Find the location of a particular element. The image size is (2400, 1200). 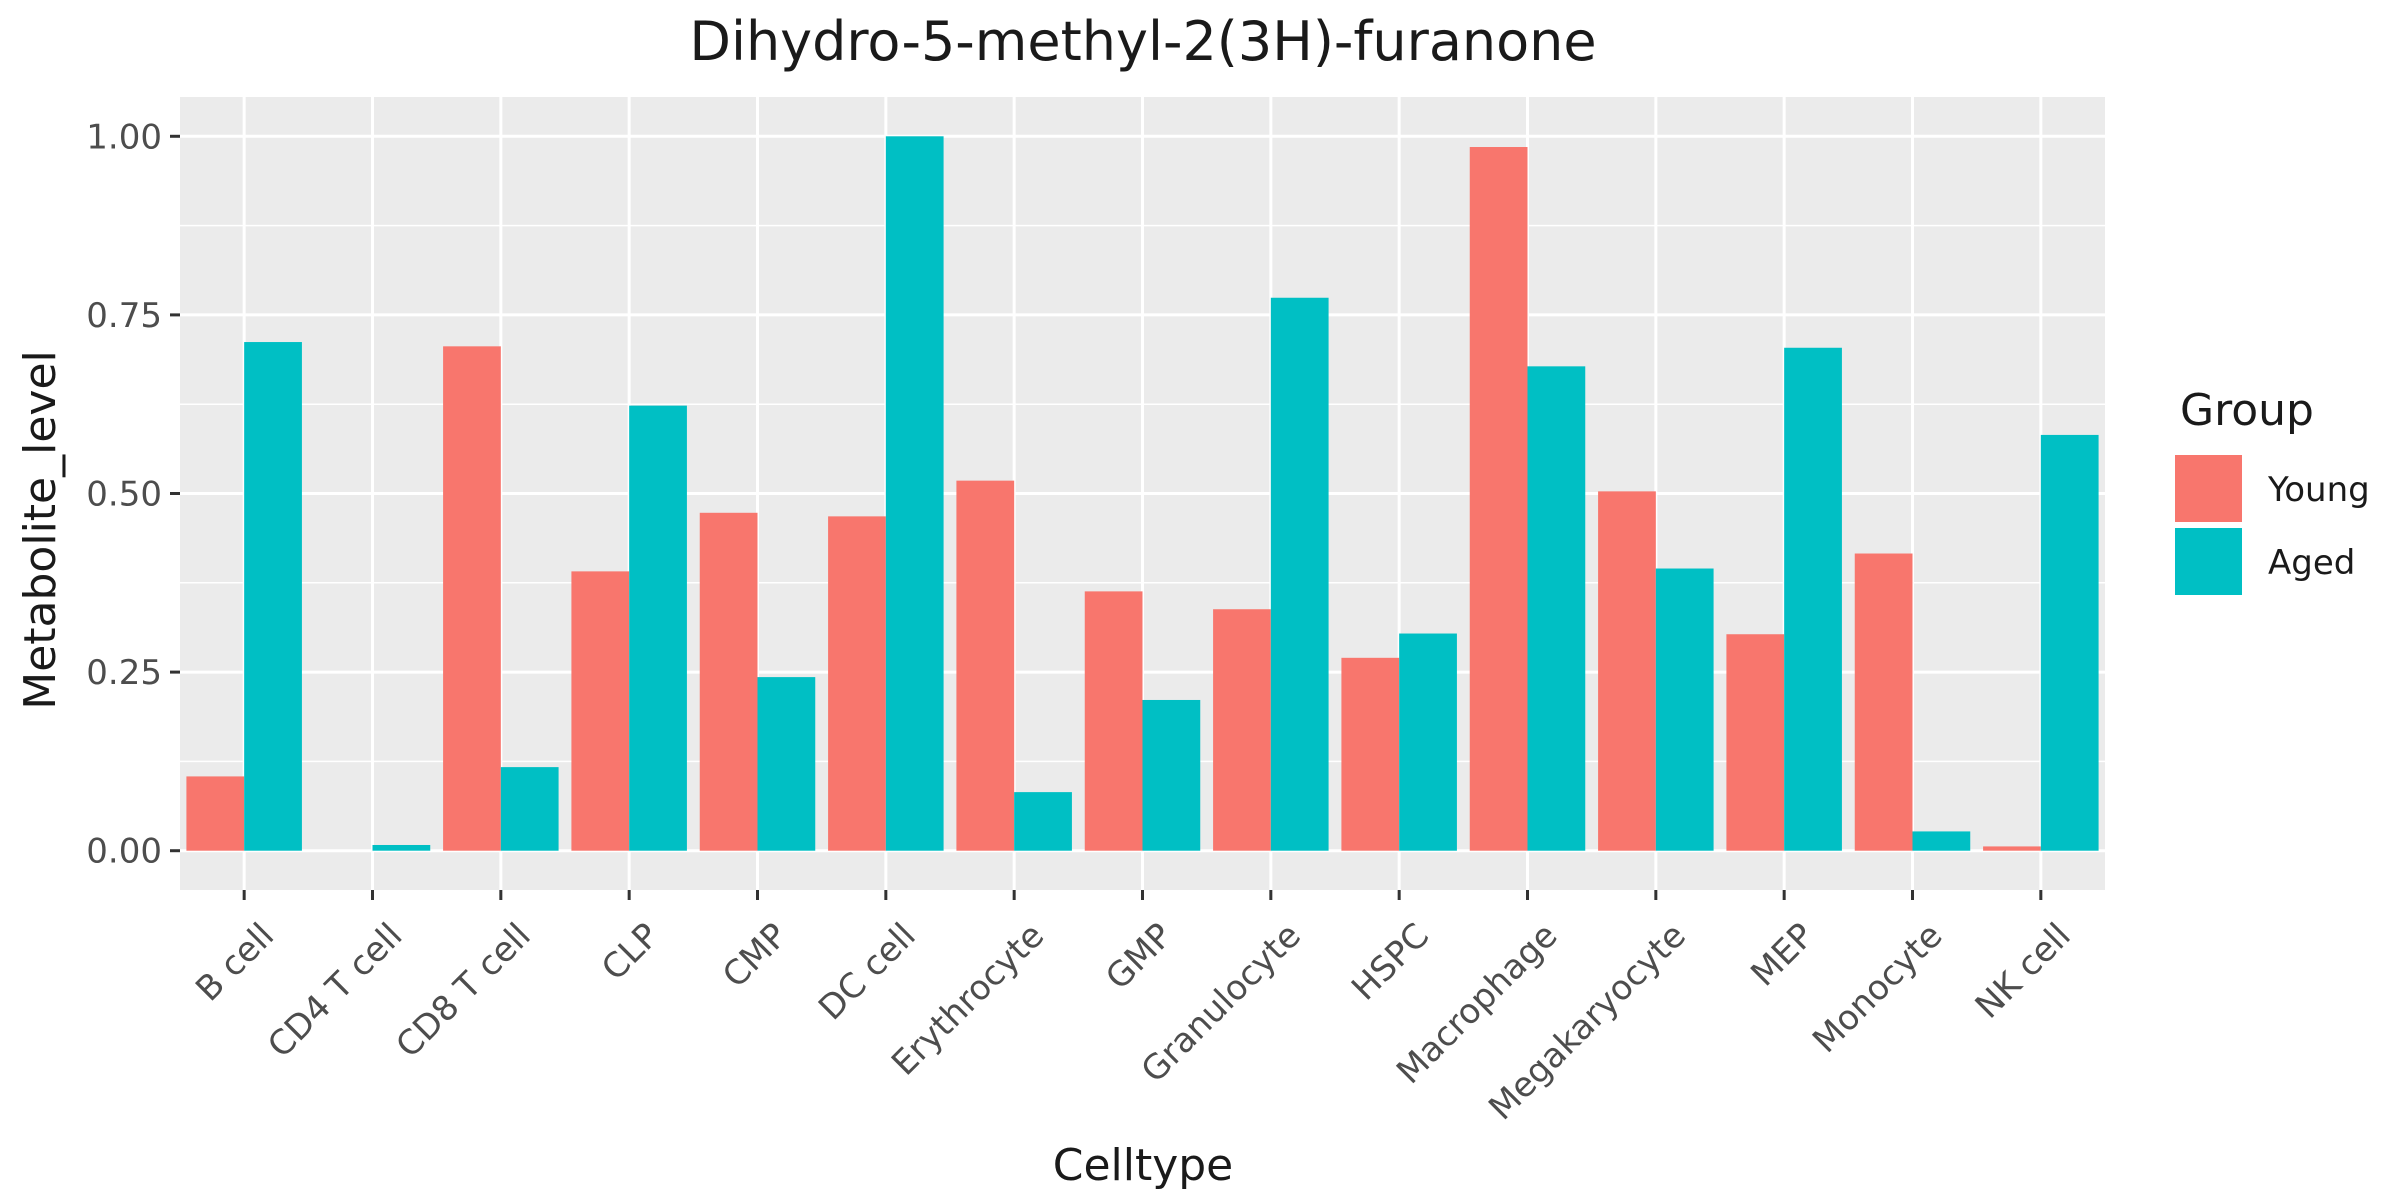

legend: Group Young Aged is located at coordinates (2272, 490).